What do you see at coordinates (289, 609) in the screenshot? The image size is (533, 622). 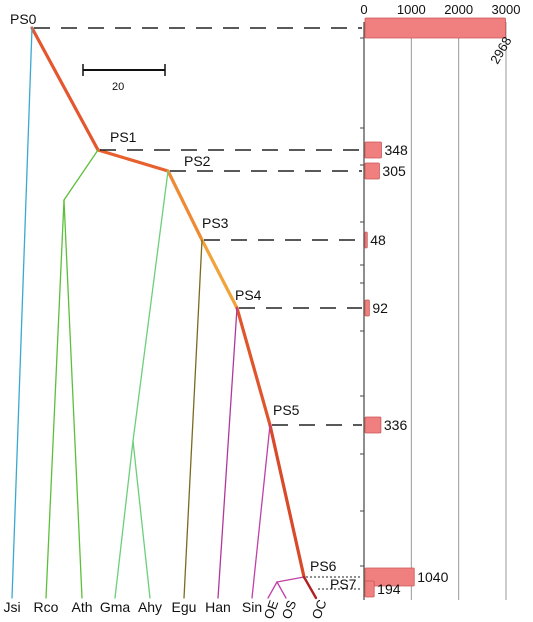 I see `leaf-label-os: OS` at bounding box center [289, 609].